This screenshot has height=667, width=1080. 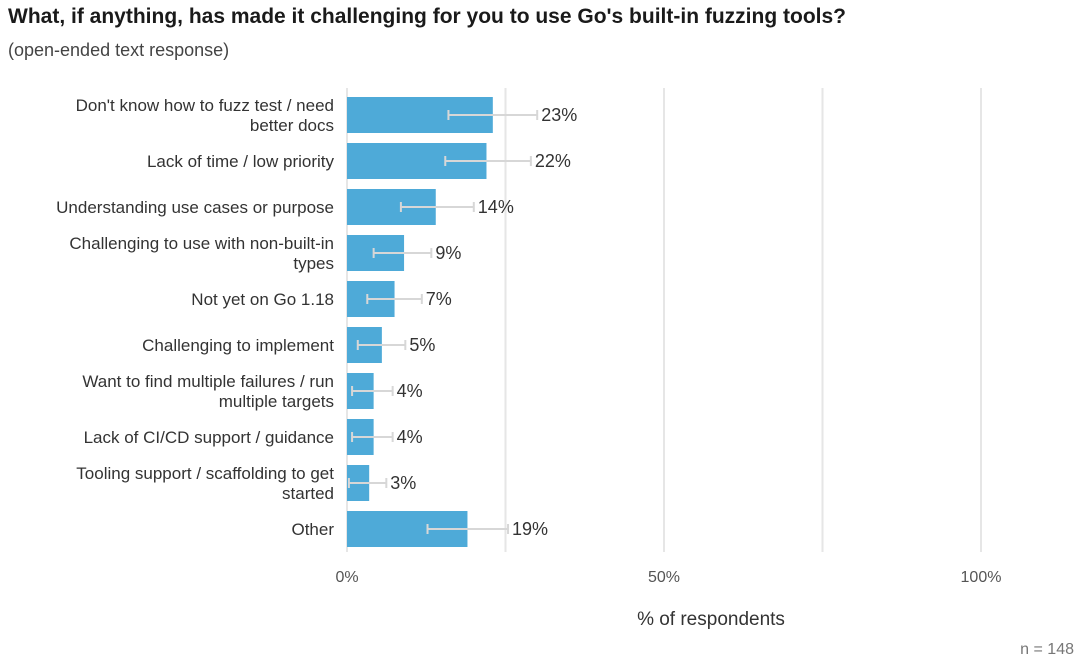 What do you see at coordinates (422, 345) in the screenshot?
I see `value-label: 5%` at bounding box center [422, 345].